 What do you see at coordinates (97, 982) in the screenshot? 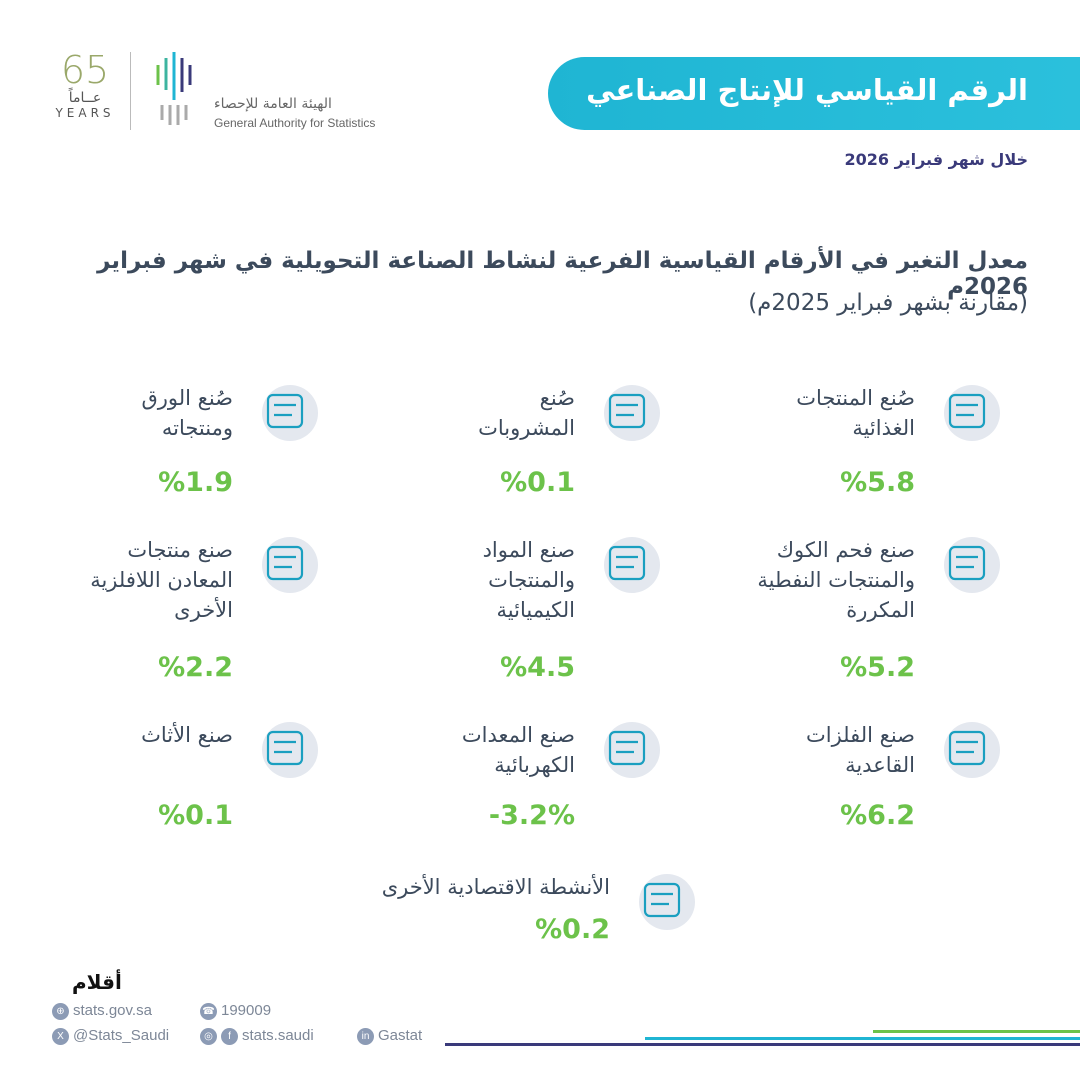
I see `watermark: أقلام` at bounding box center [97, 982].